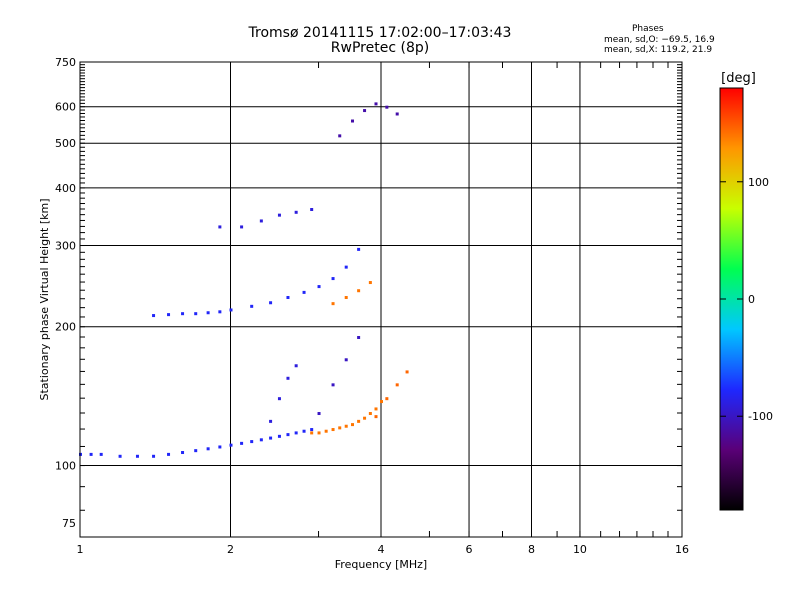 This screenshot has width=800, height=600. What do you see at coordinates (758, 182) in the screenshot?
I see `colorbar-tick-label: 100` at bounding box center [758, 182].